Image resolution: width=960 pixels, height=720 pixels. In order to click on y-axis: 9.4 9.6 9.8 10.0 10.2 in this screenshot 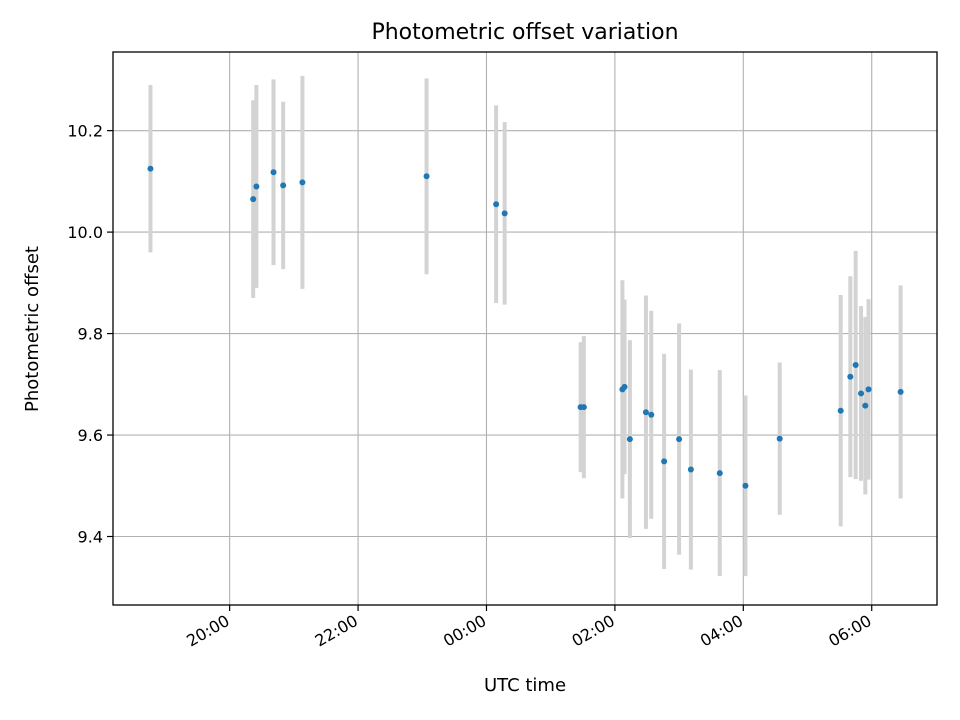, I will do `click(90, 334)`.